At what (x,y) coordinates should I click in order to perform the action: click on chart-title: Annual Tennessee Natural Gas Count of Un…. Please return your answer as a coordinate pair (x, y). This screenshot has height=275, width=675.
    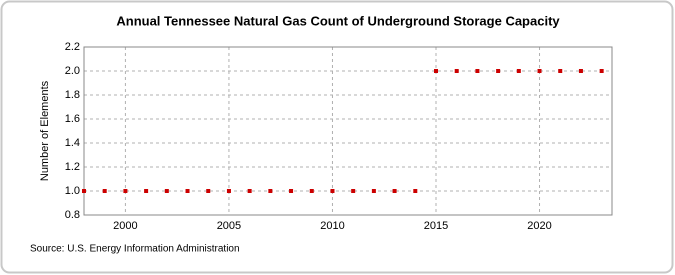
    Looking at the image, I should click on (338, 20).